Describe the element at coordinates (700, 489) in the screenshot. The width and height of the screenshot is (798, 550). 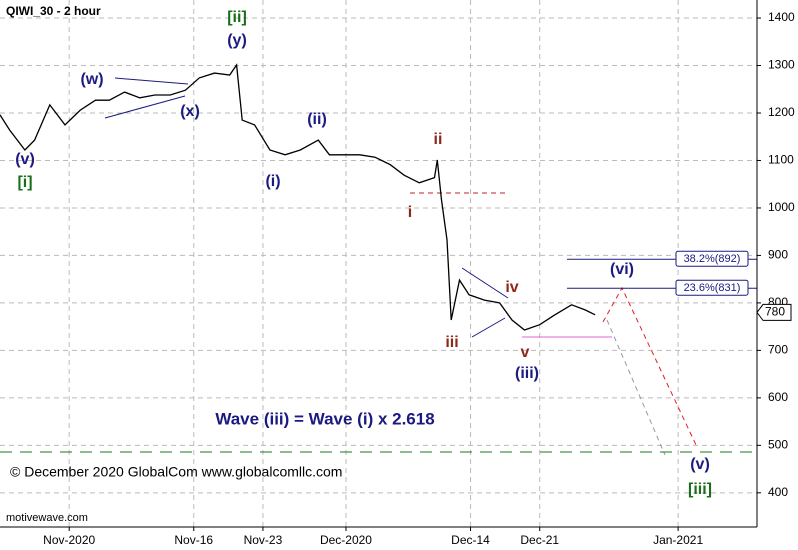
I see `wave-label: [iii]` at that location.